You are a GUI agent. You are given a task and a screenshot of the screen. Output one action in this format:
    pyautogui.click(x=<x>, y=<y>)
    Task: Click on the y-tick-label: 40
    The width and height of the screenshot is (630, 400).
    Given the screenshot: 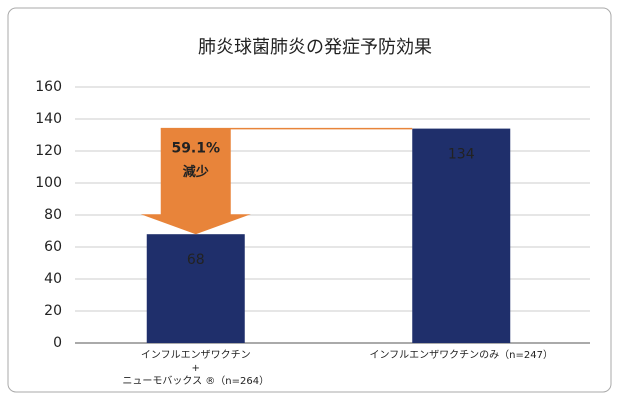 What is the action you would take?
    pyautogui.click(x=53, y=279)
    